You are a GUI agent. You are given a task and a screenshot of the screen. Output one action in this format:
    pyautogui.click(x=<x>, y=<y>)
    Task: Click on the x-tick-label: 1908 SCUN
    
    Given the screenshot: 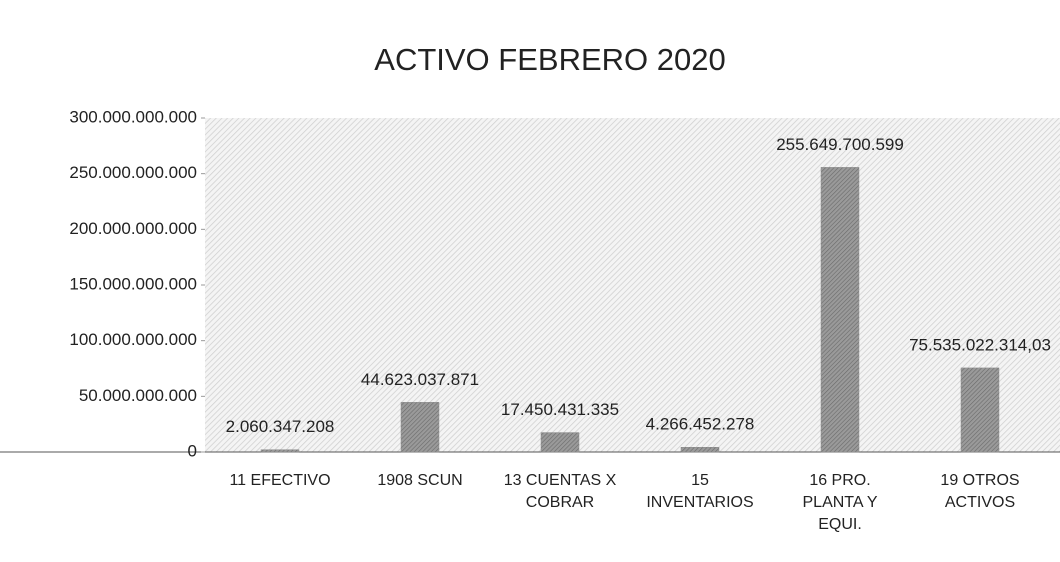 What is the action you would take?
    pyautogui.click(x=420, y=480)
    